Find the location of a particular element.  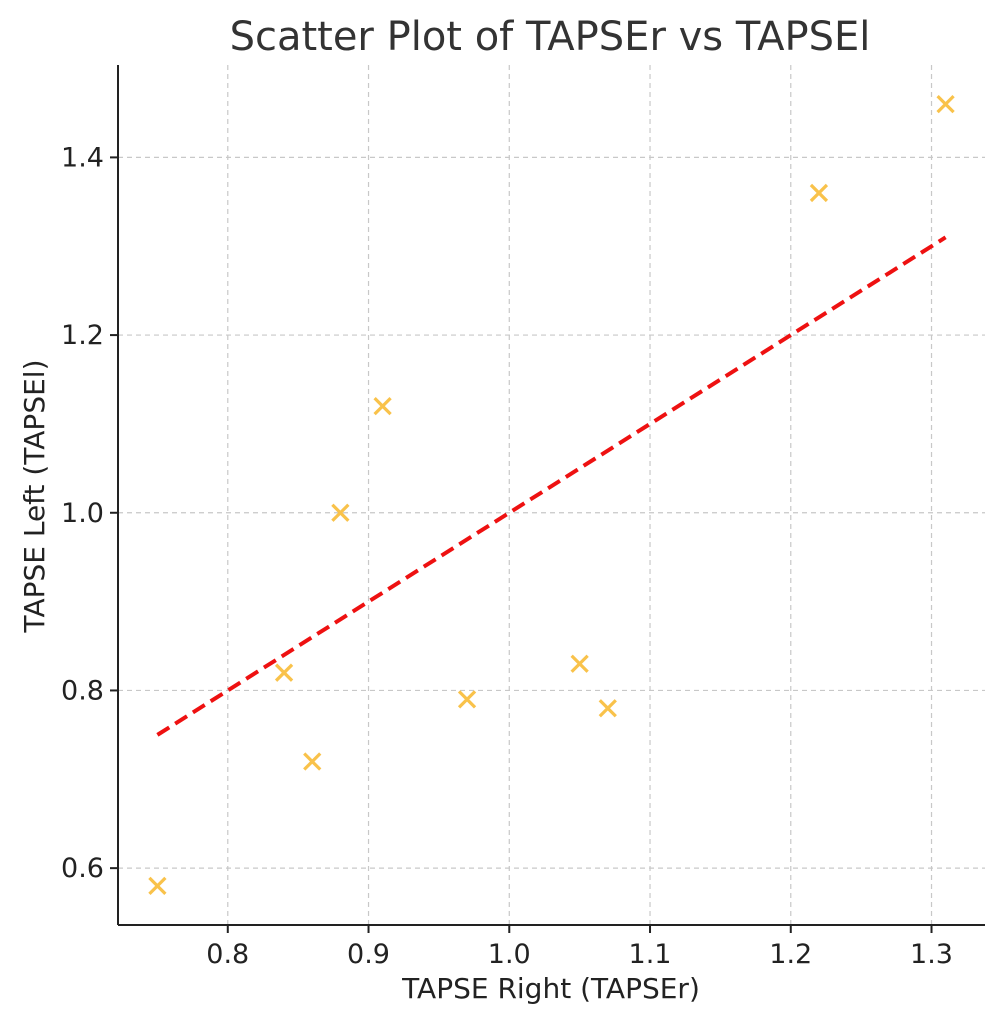

y-axis-ticks: 0.6 0.8 1.0 1.2 1.4 is located at coordinates (89, 513).